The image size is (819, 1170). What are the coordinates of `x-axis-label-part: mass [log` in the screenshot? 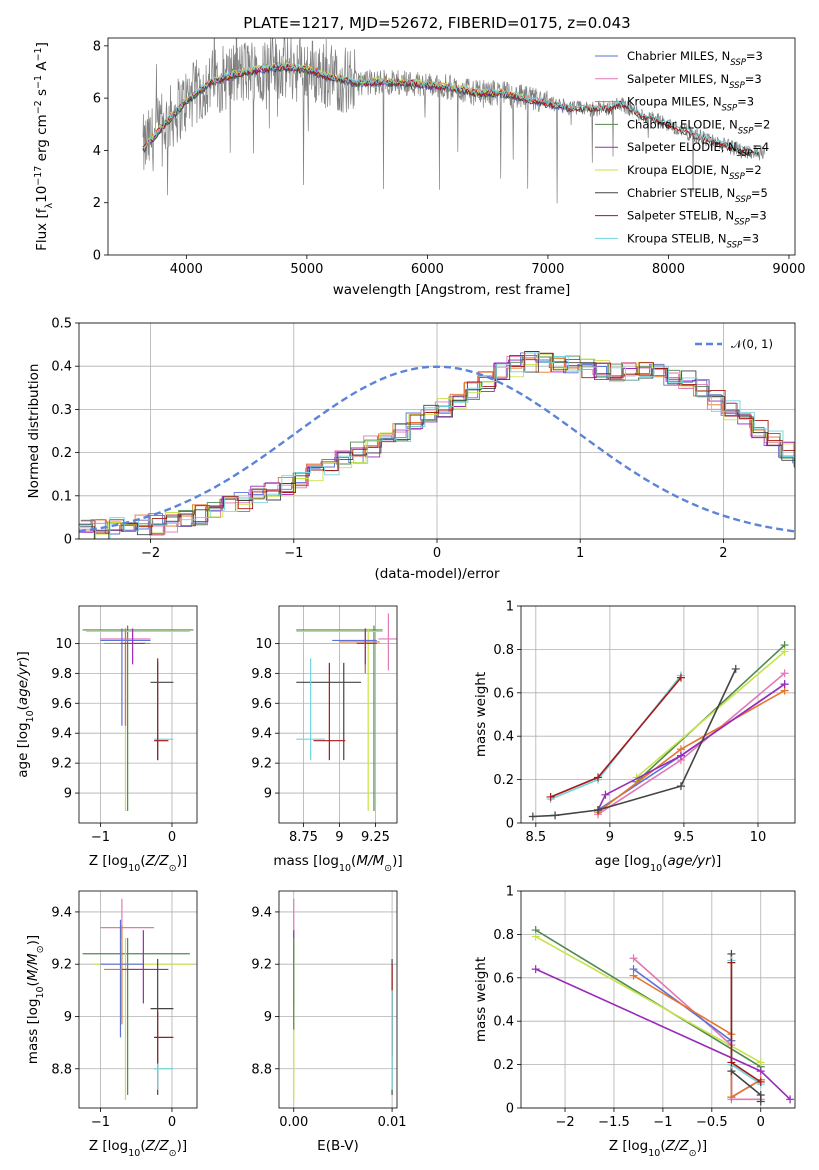 It's located at (306, 861).